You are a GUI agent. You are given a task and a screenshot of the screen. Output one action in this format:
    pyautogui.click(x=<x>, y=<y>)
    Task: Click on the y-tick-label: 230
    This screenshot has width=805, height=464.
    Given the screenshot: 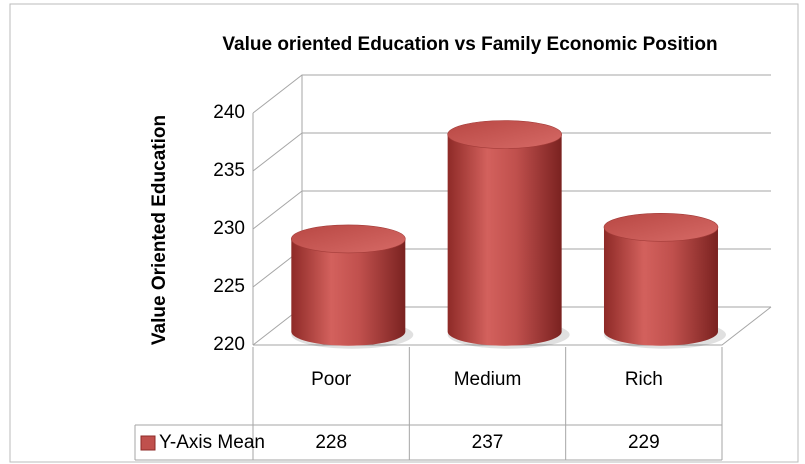 What is the action you would take?
    pyautogui.click(x=229, y=228)
    